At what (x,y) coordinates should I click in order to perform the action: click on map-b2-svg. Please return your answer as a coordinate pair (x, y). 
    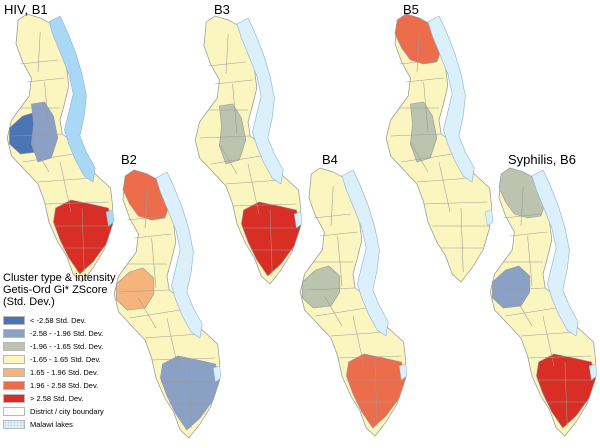
    Looking at the image, I should click on (167, 304).